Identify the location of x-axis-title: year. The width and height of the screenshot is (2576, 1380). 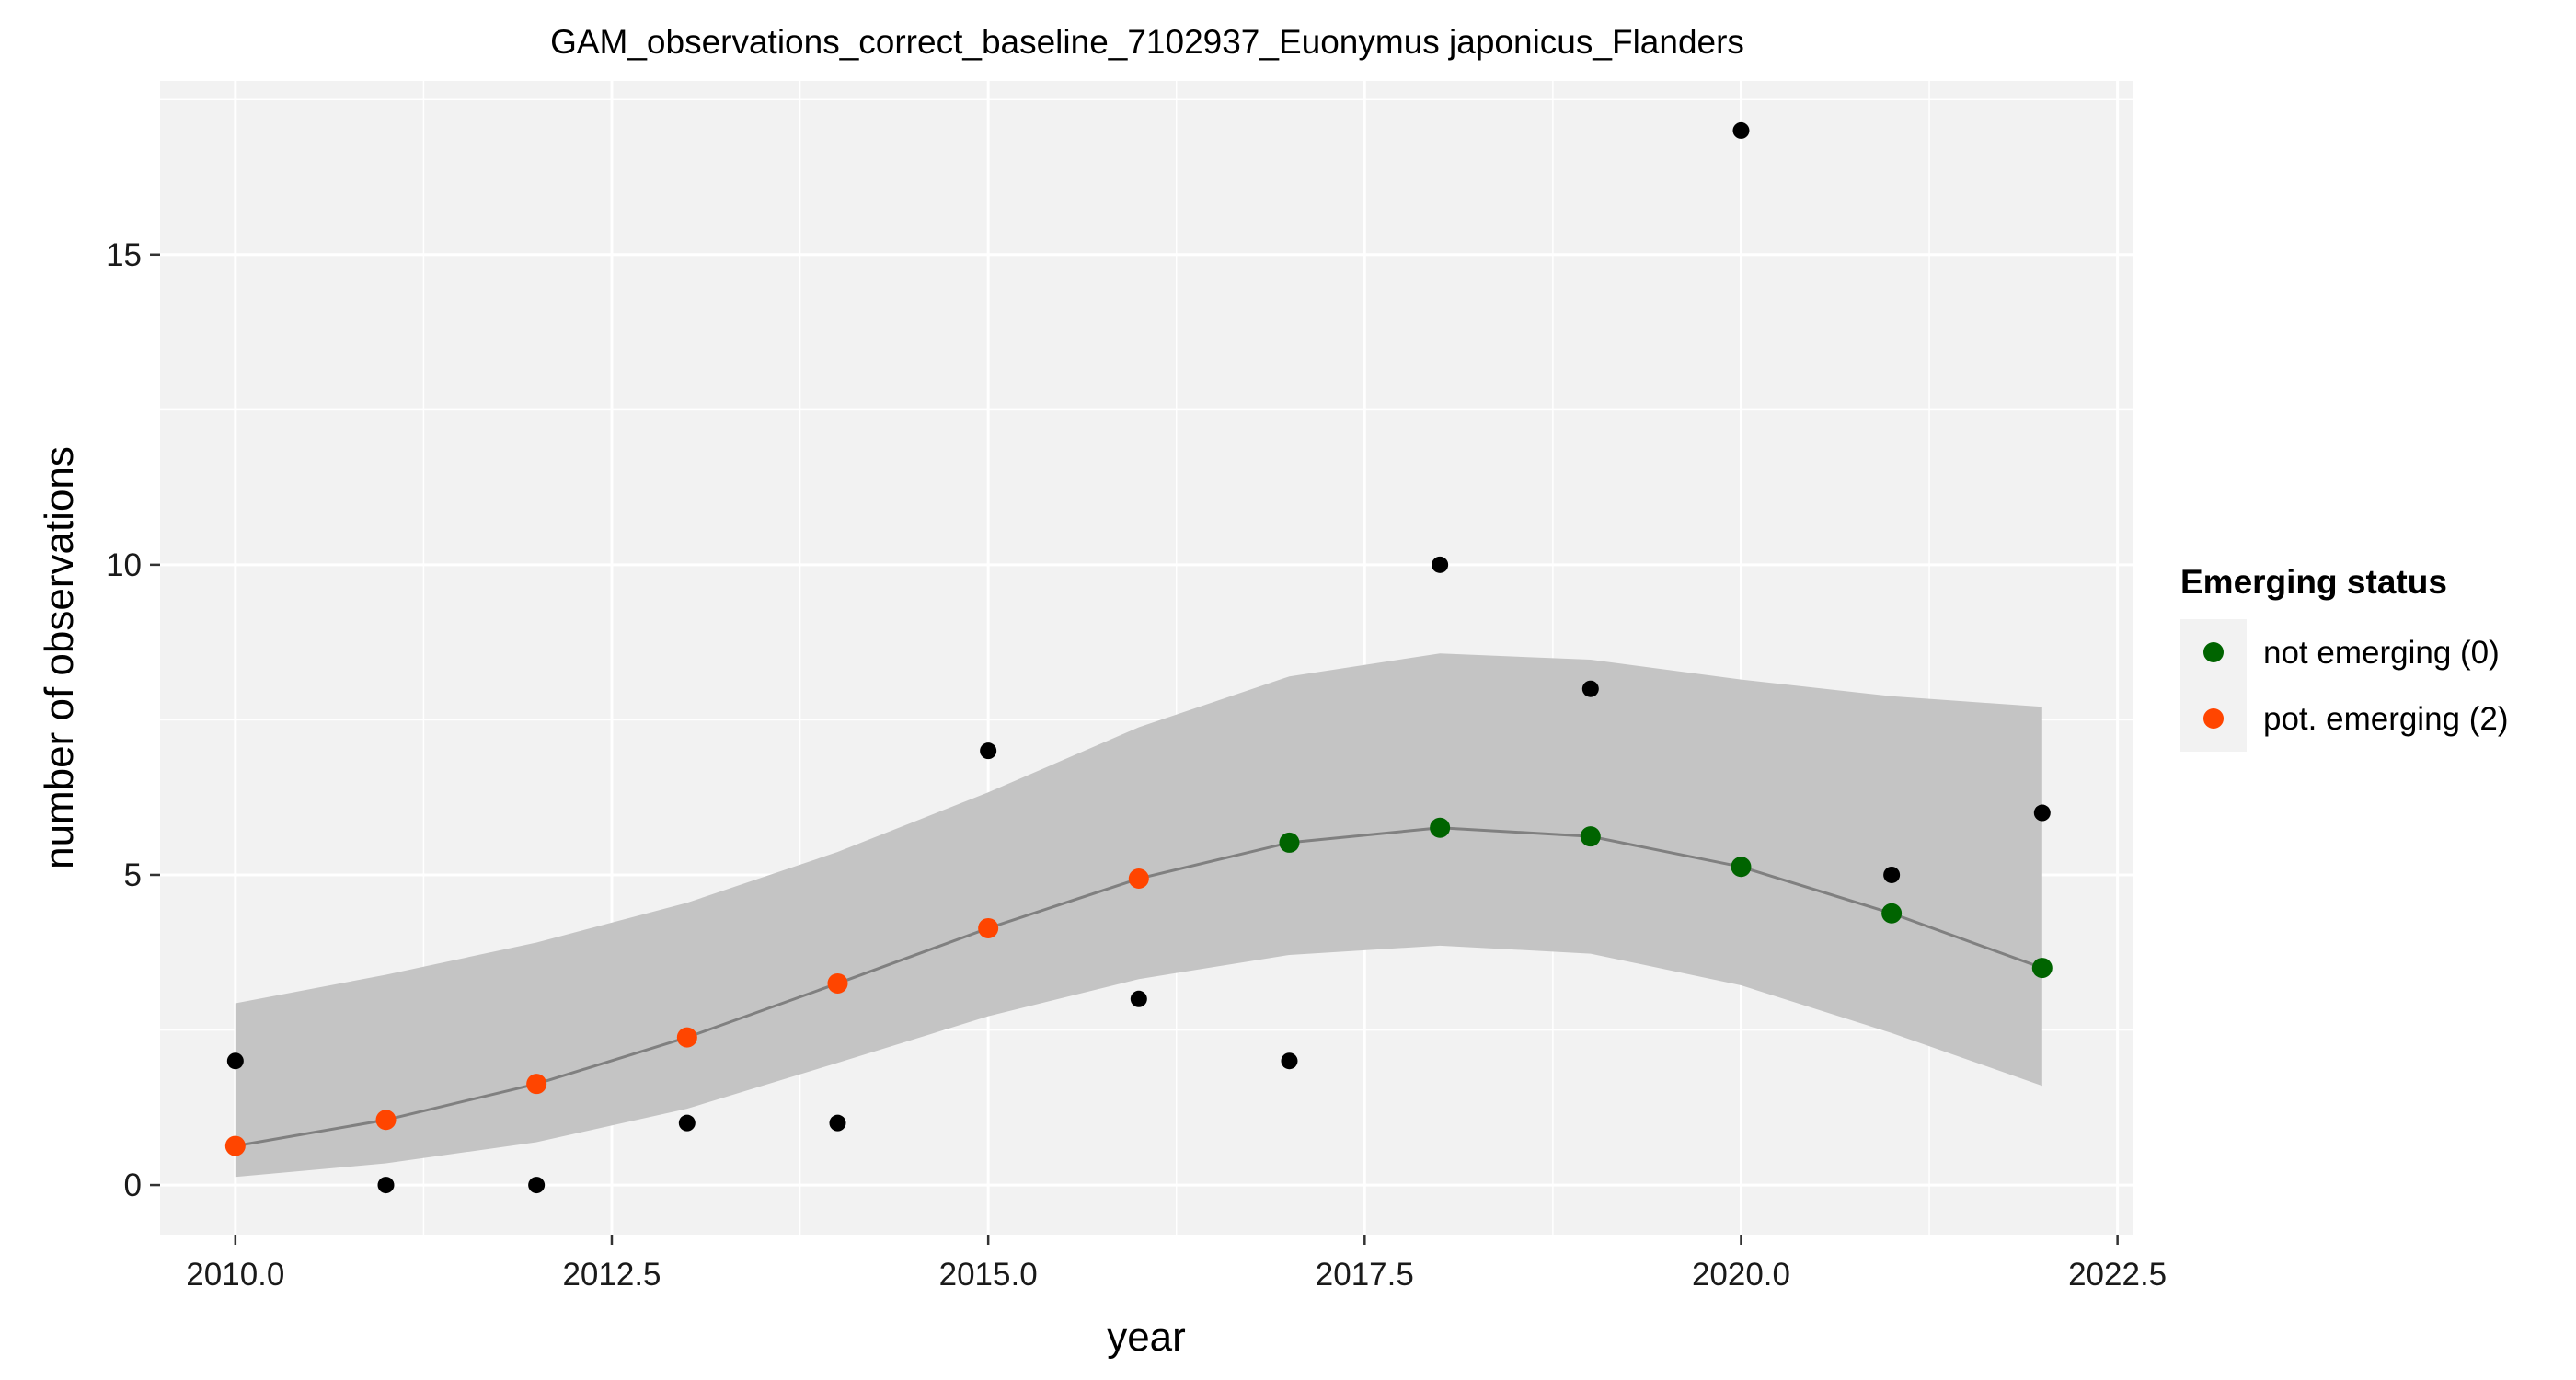
(1146, 1337).